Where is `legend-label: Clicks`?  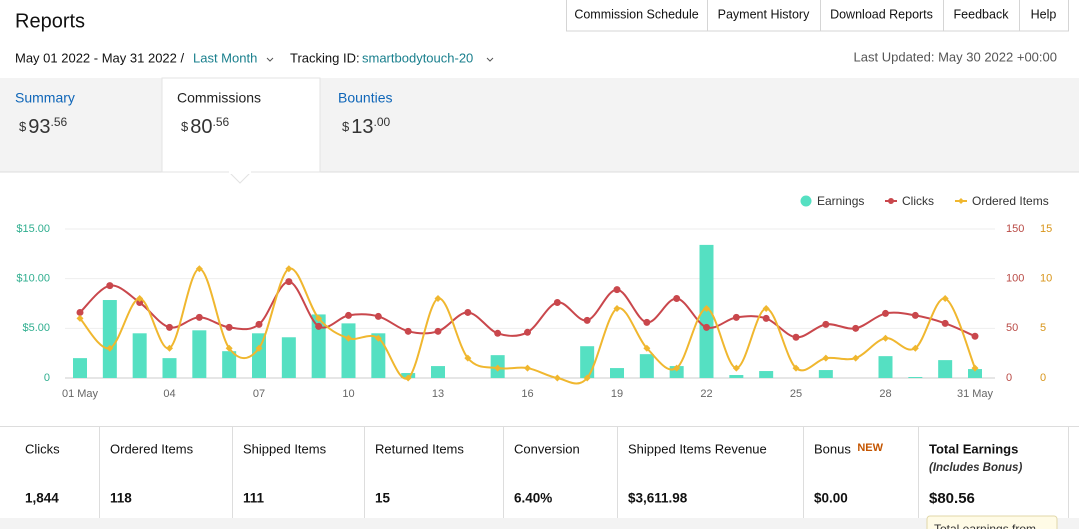 legend-label: Clicks is located at coordinates (918, 201).